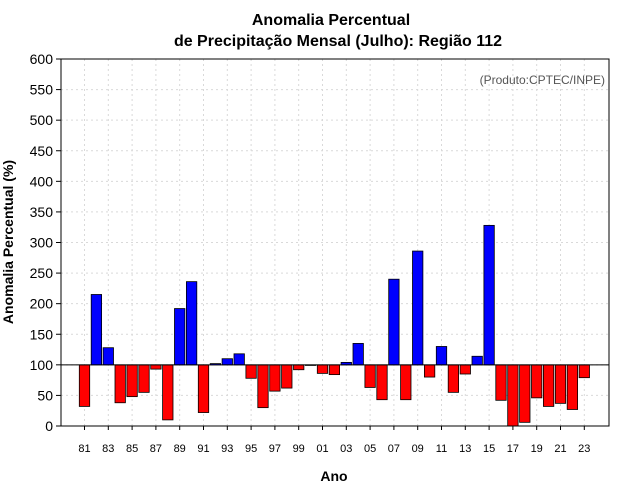 The image size is (640, 500). What do you see at coordinates (560, 449) in the screenshot?
I see `x-tick-label: 21` at bounding box center [560, 449].